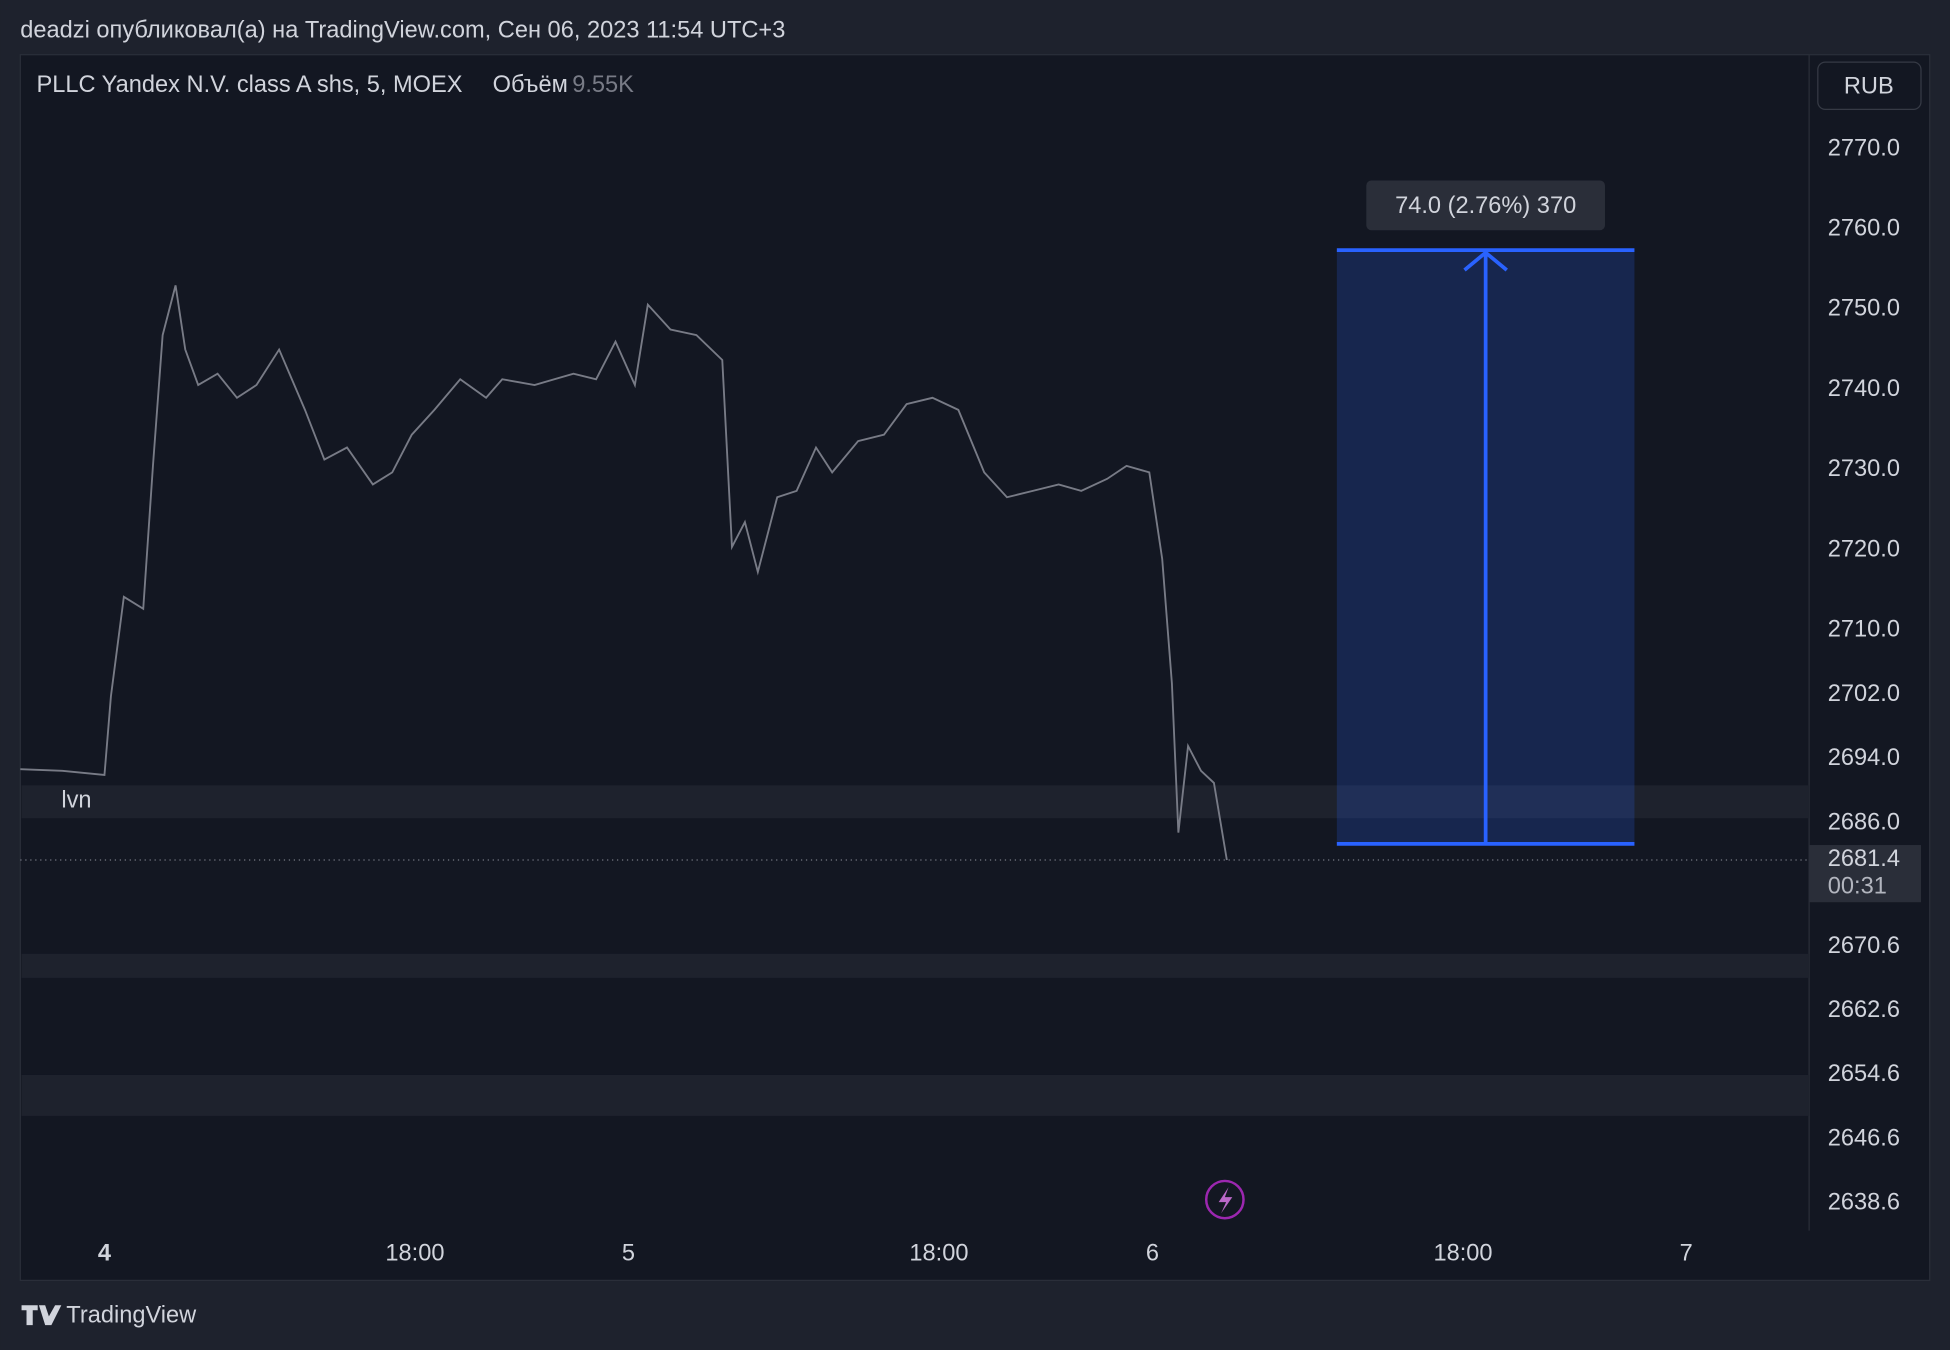  I want to click on event-bolt, so click(1225, 1200).